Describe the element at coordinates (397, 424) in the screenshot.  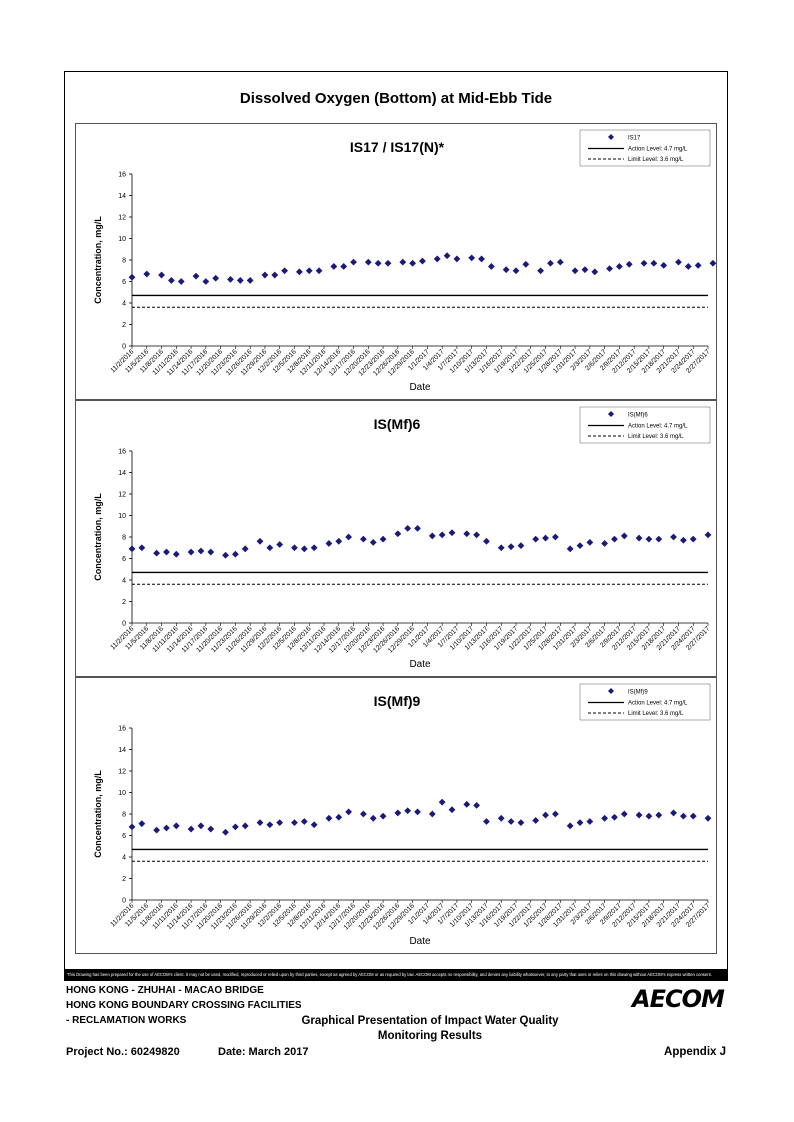
I see `chart-title: IS(Mf)6` at that location.